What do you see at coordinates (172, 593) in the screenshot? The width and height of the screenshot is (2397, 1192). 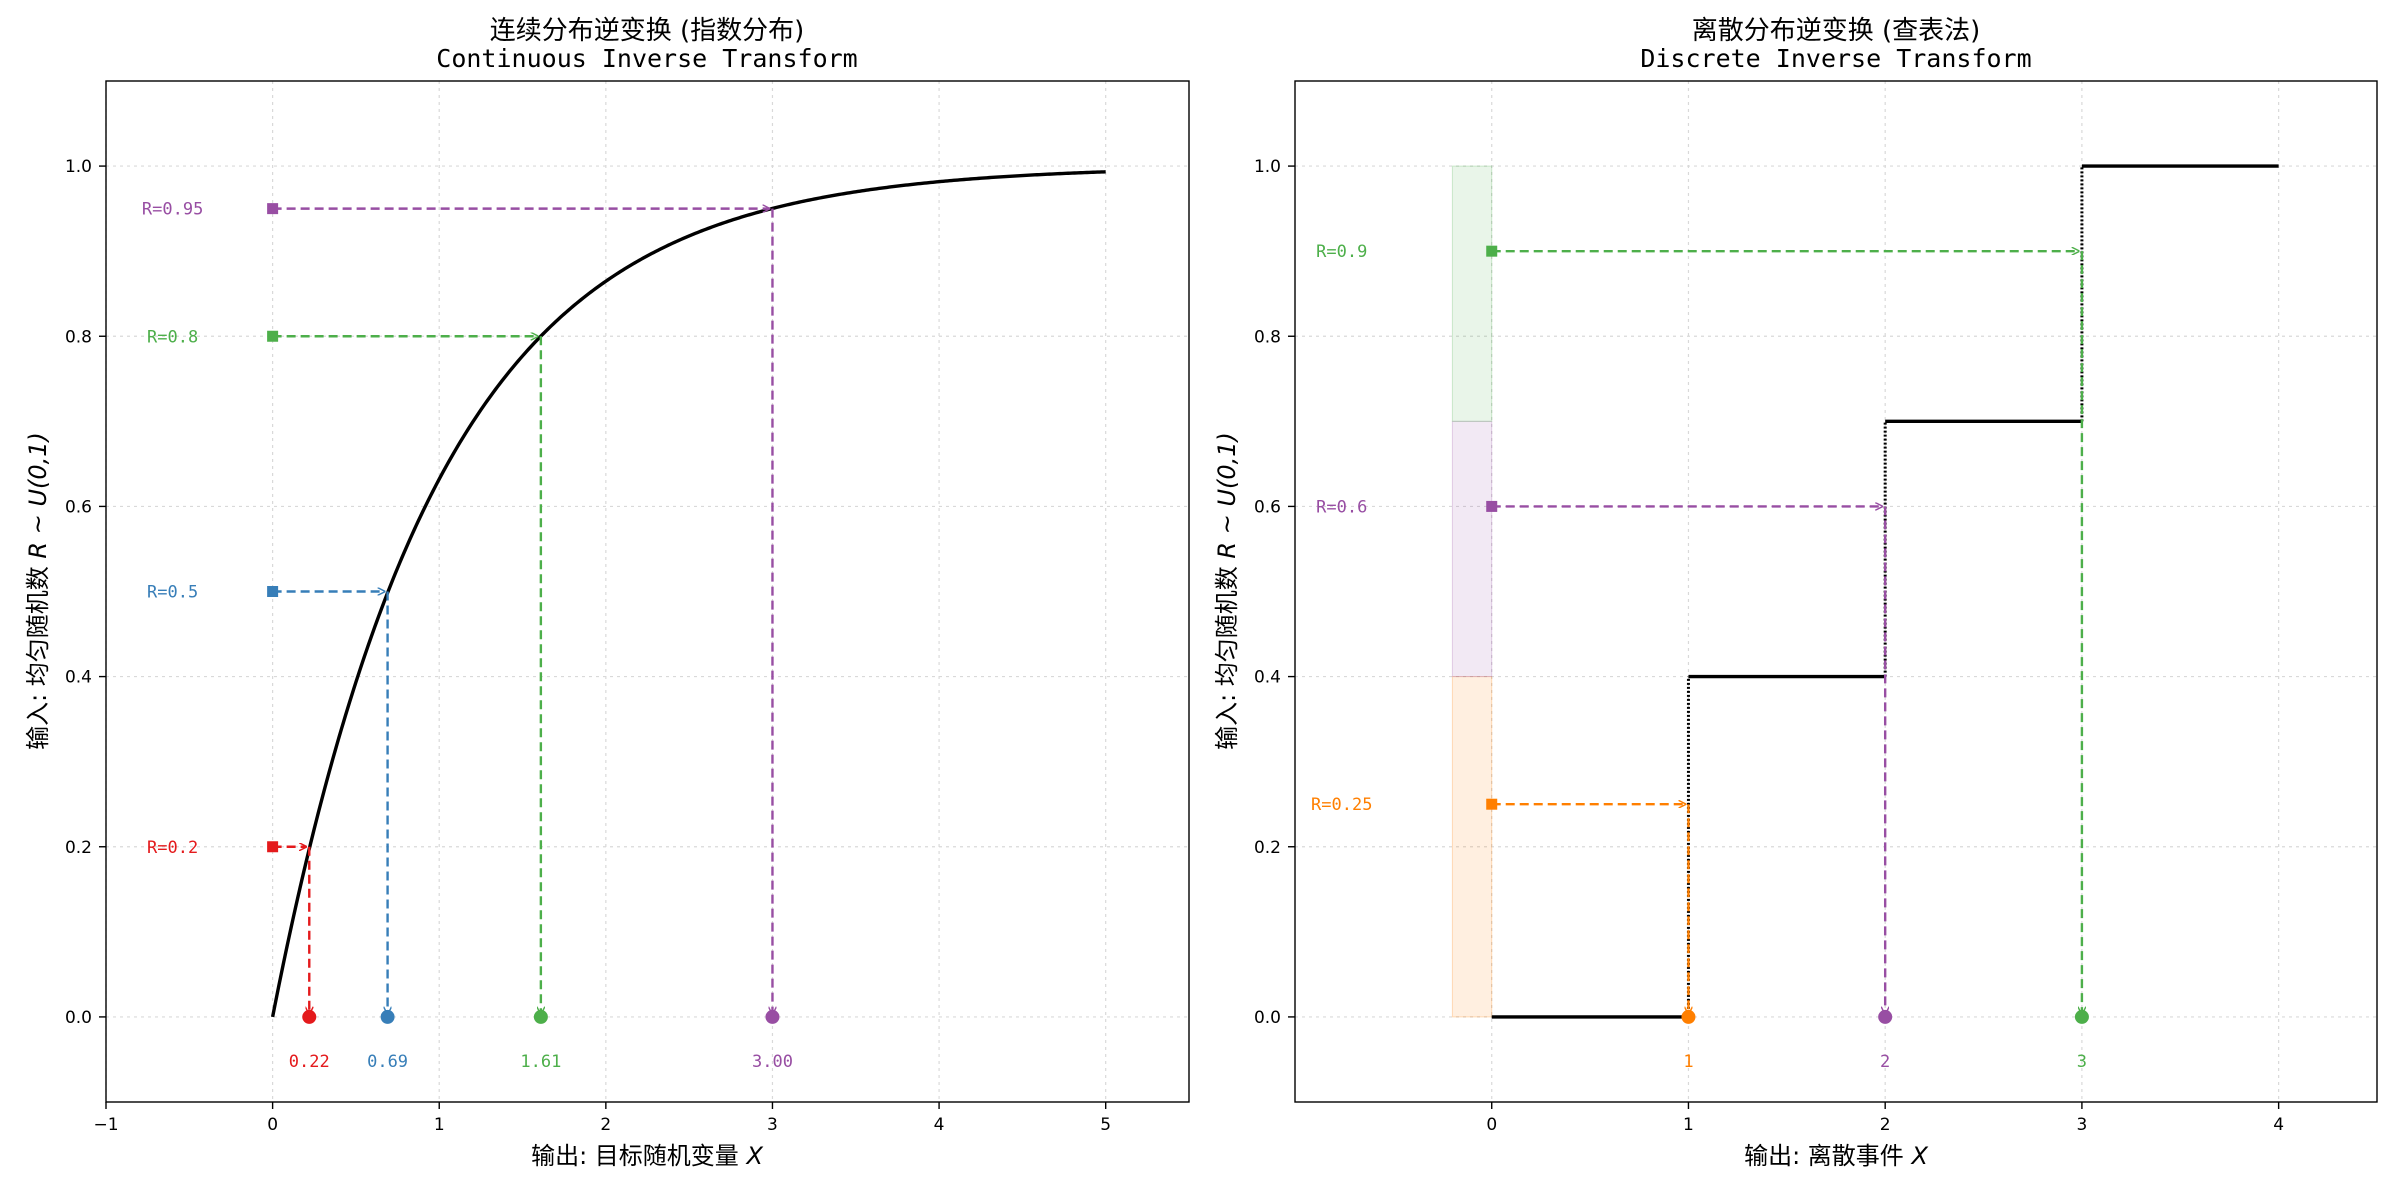 I see `r-value-label: R=0.5` at bounding box center [172, 593].